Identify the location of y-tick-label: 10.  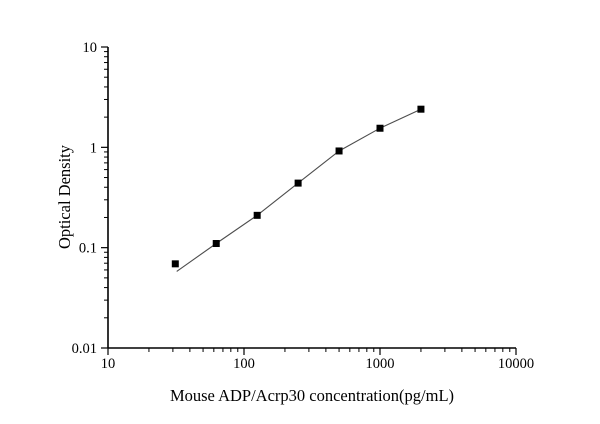
(90, 48).